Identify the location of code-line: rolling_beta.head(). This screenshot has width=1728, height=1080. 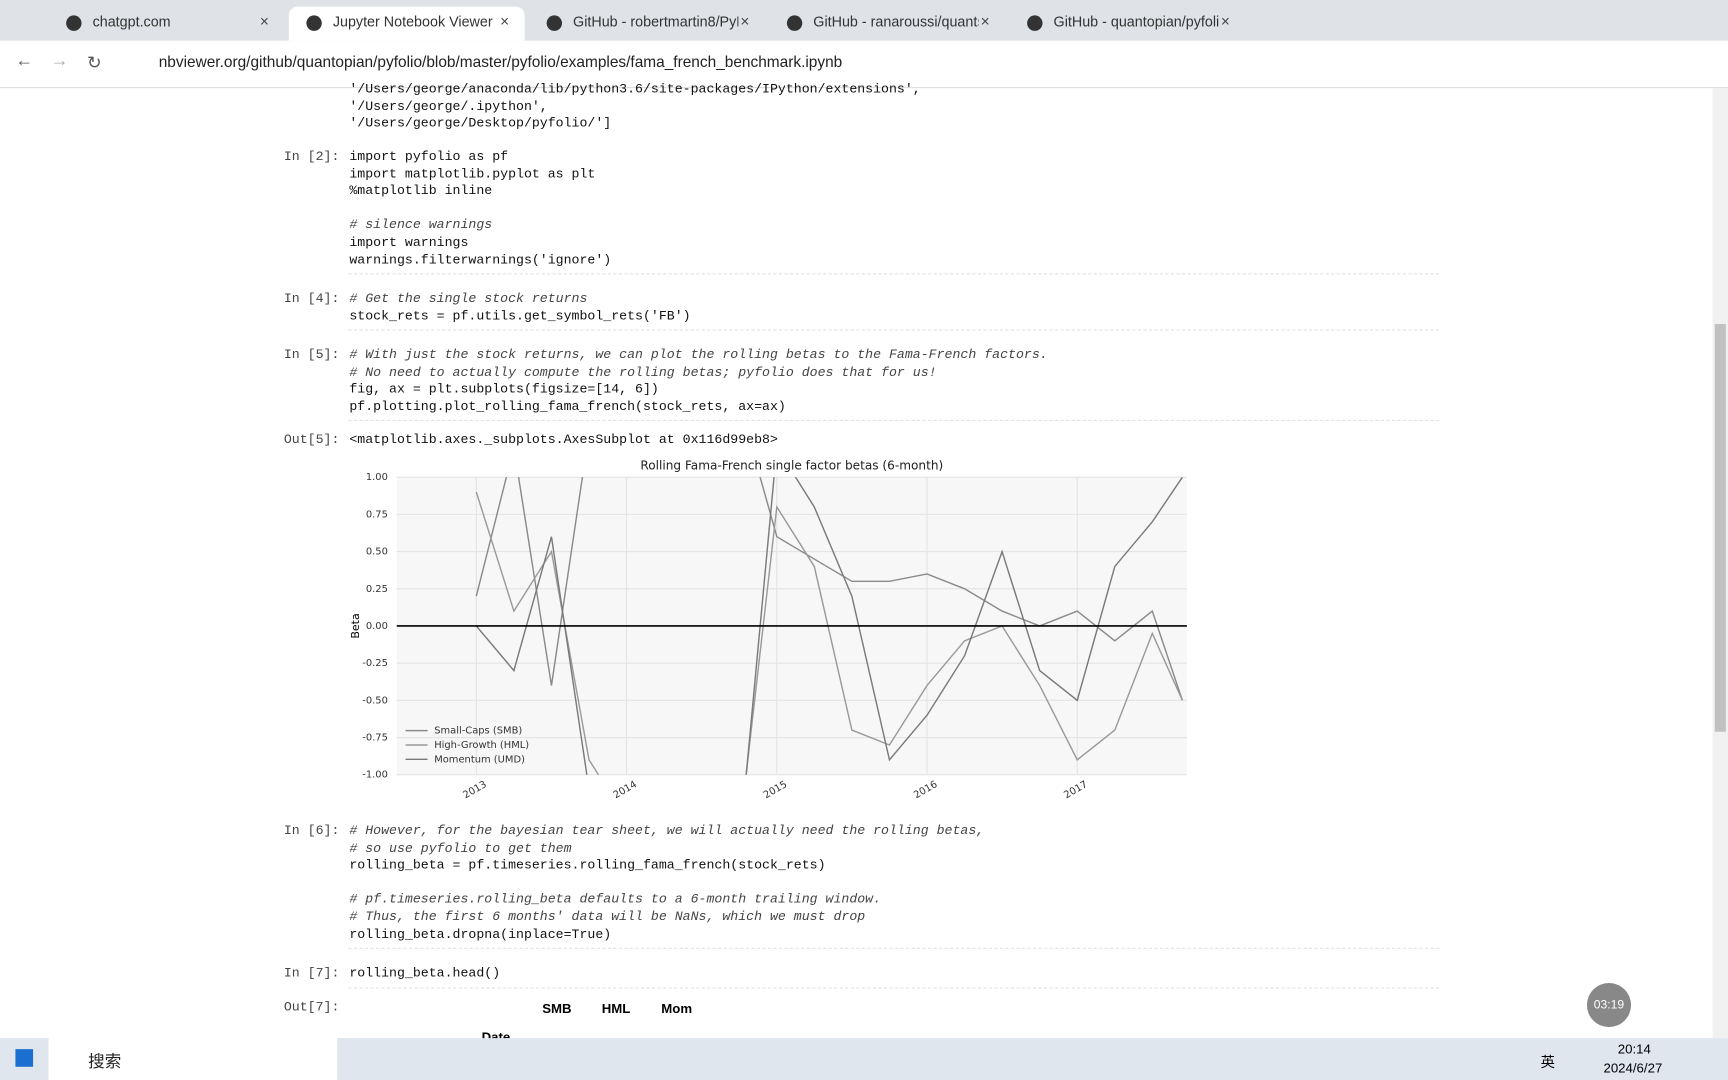
(425, 973).